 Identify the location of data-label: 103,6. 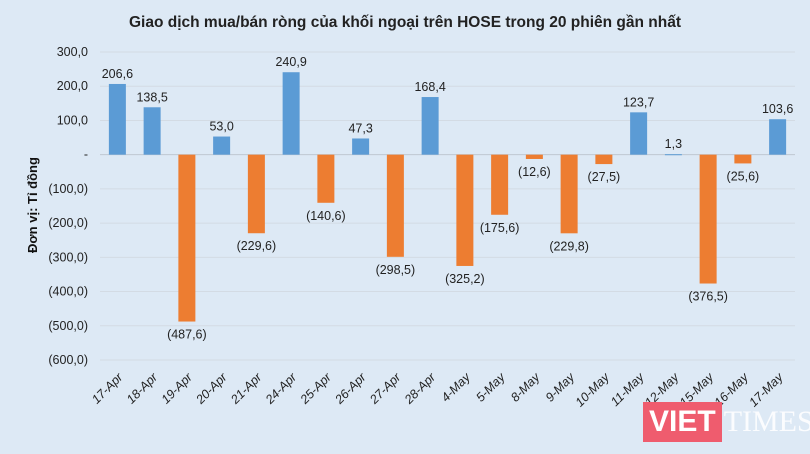
(777, 109).